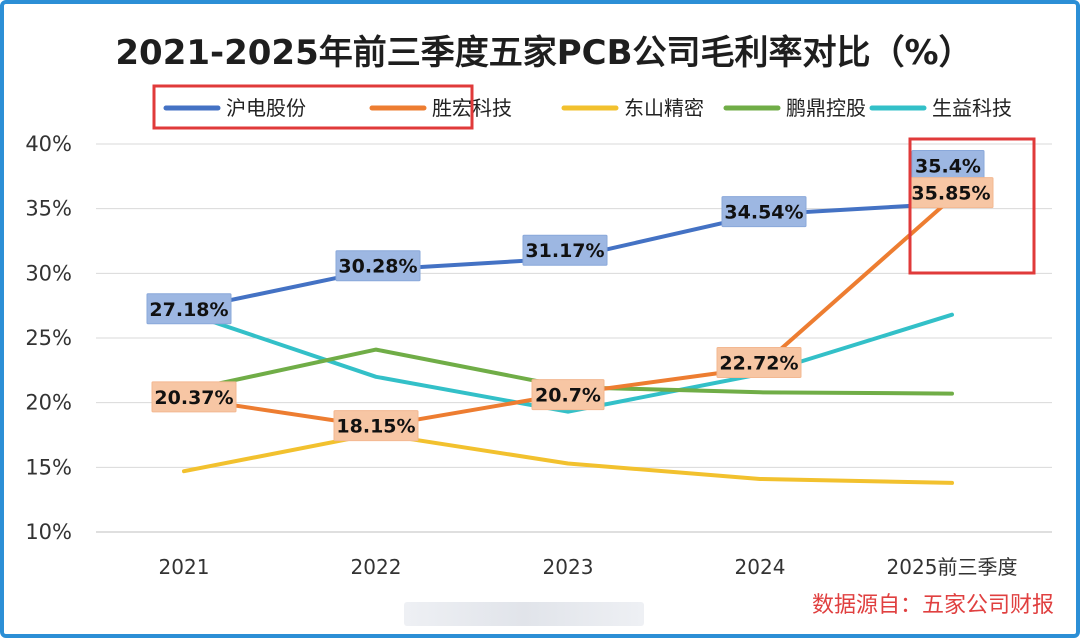 The height and width of the screenshot is (638, 1080). What do you see at coordinates (950, 194) in the screenshot?
I see `data-label: 35.85%` at bounding box center [950, 194].